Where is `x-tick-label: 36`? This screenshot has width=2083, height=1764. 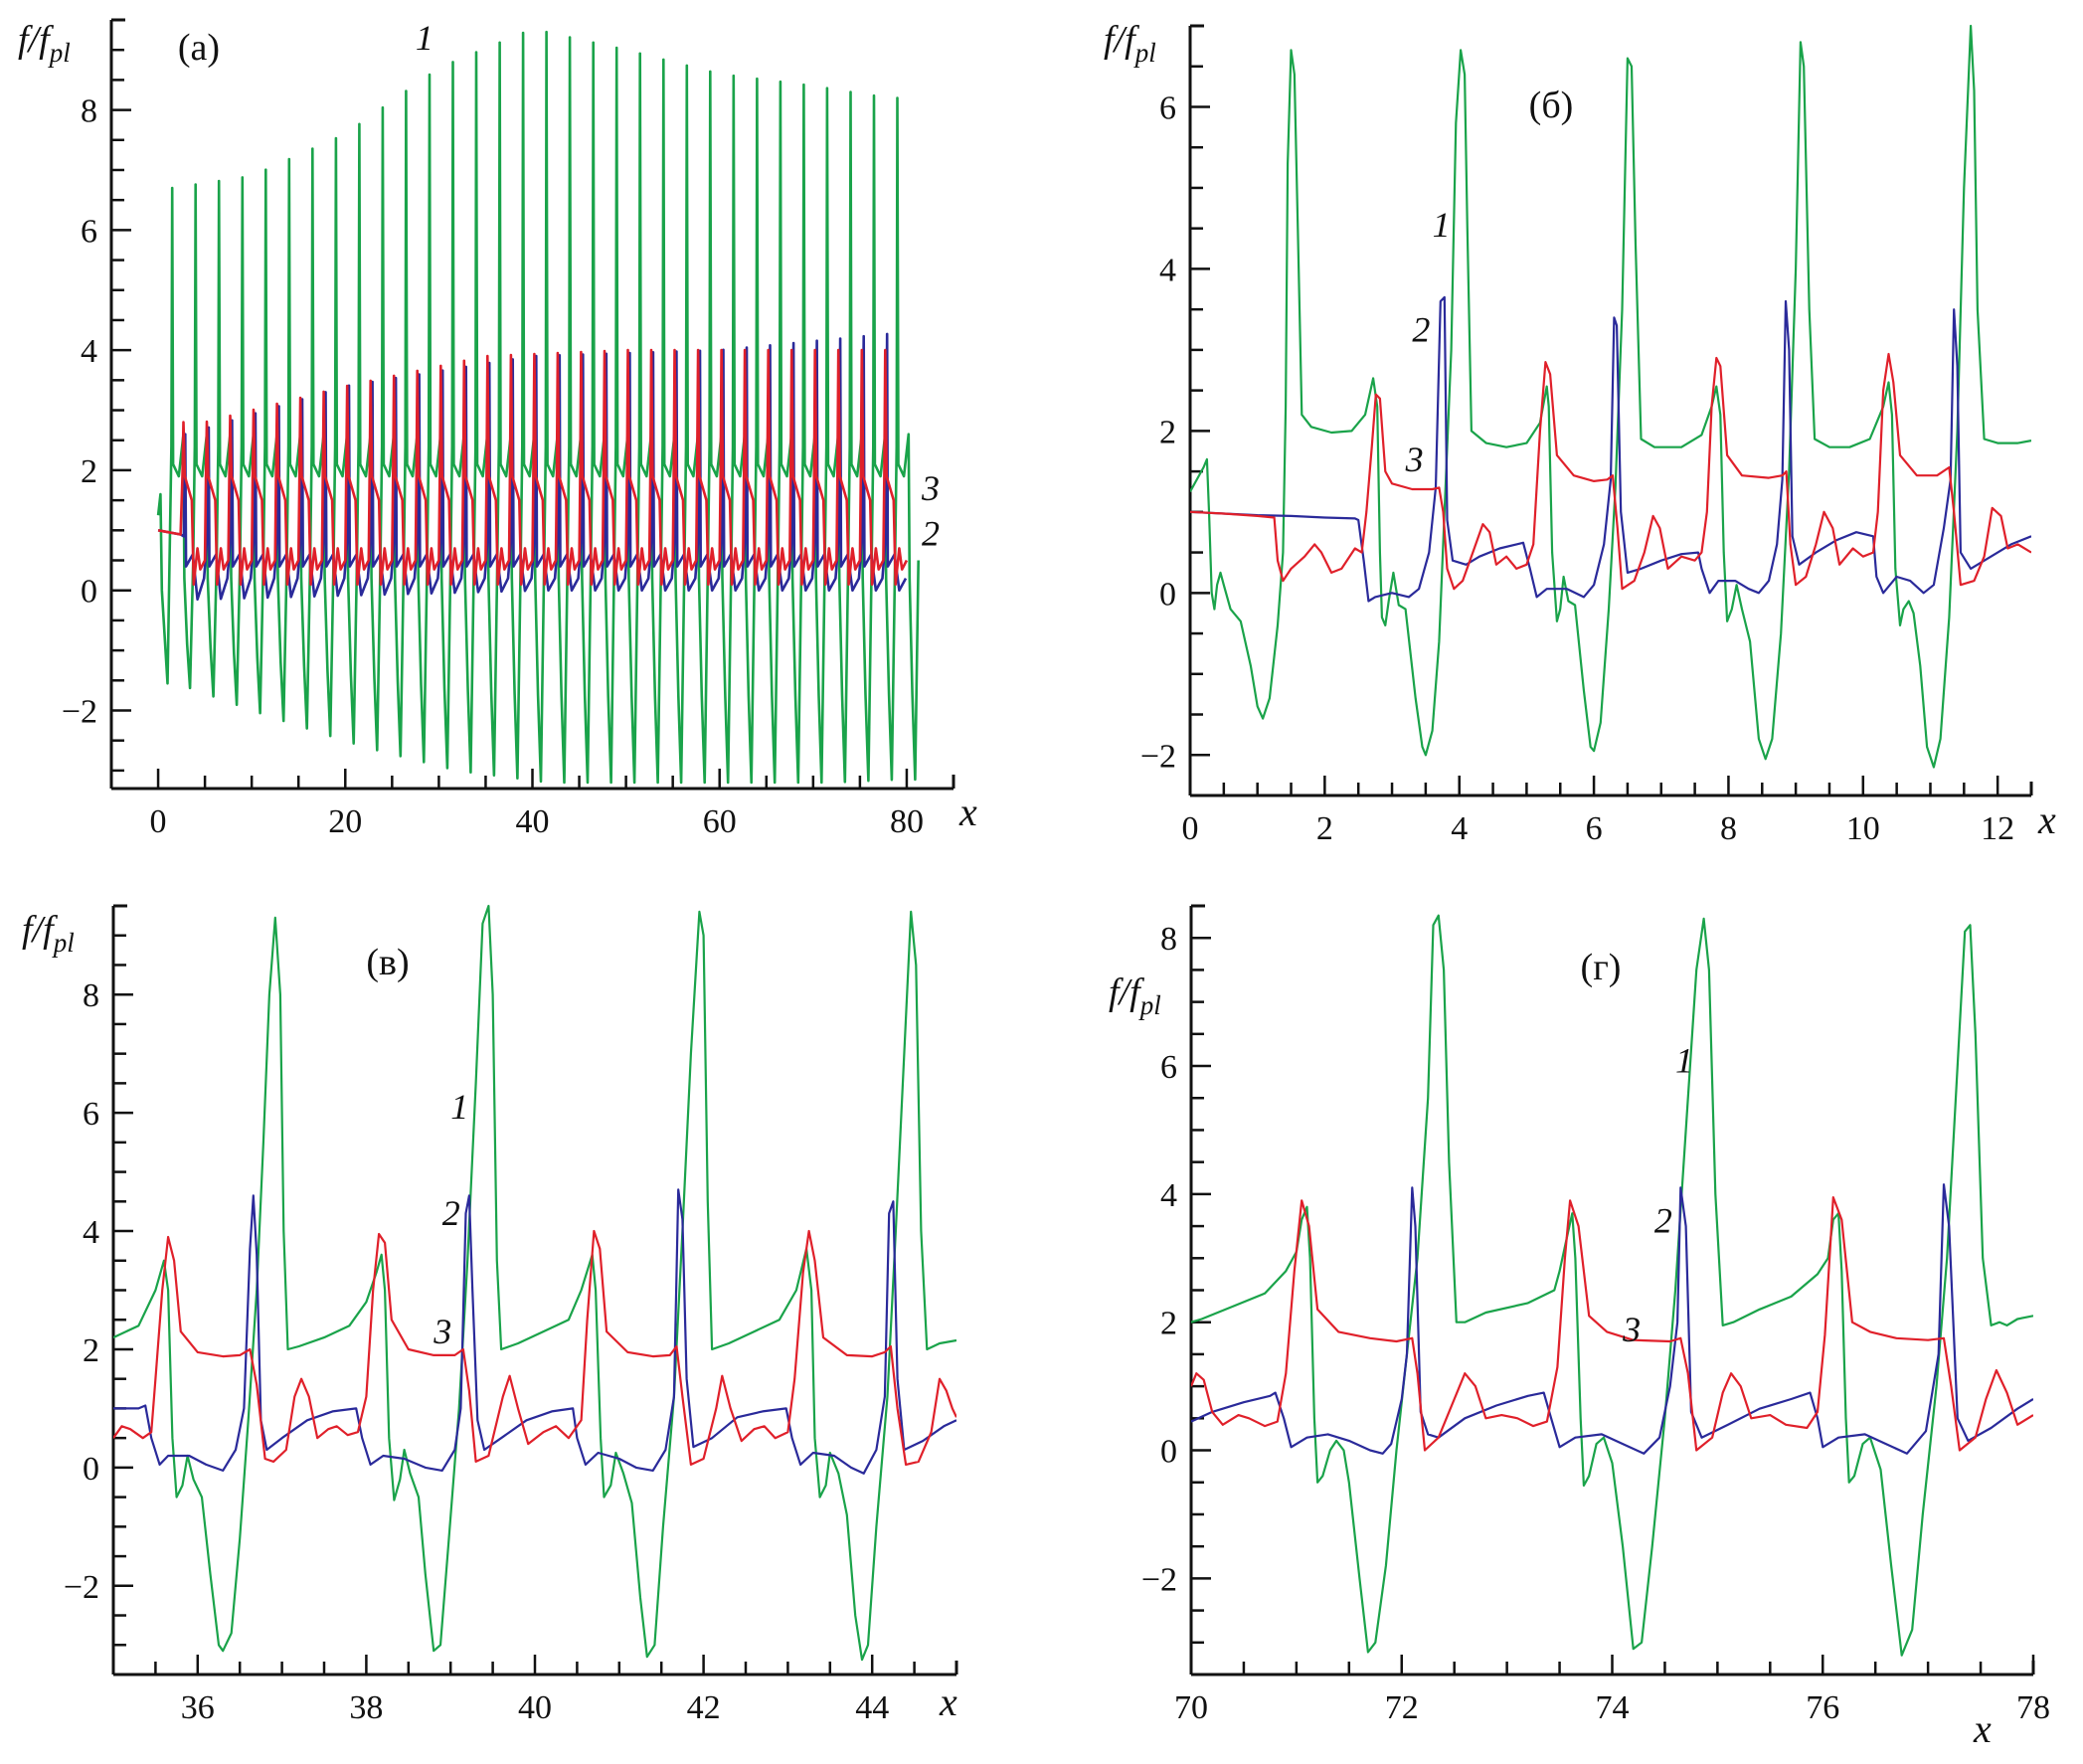
x-tick-label: 36 is located at coordinates (198, 1707).